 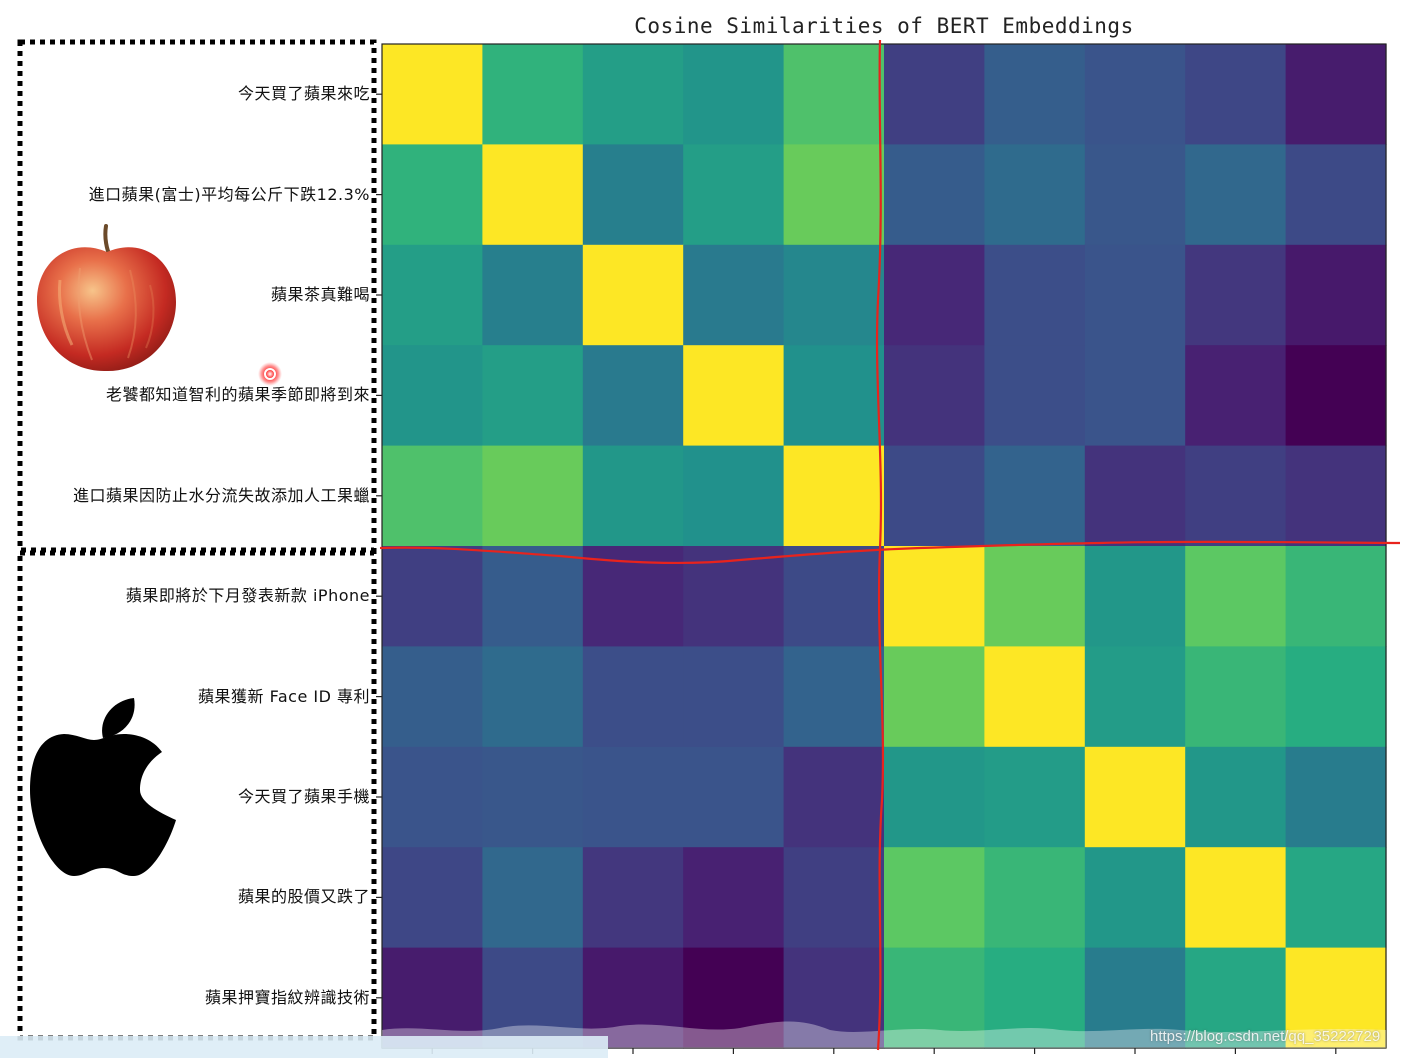 I want to click on heatmap-cell-r7-c4, so click(x=834, y=797).